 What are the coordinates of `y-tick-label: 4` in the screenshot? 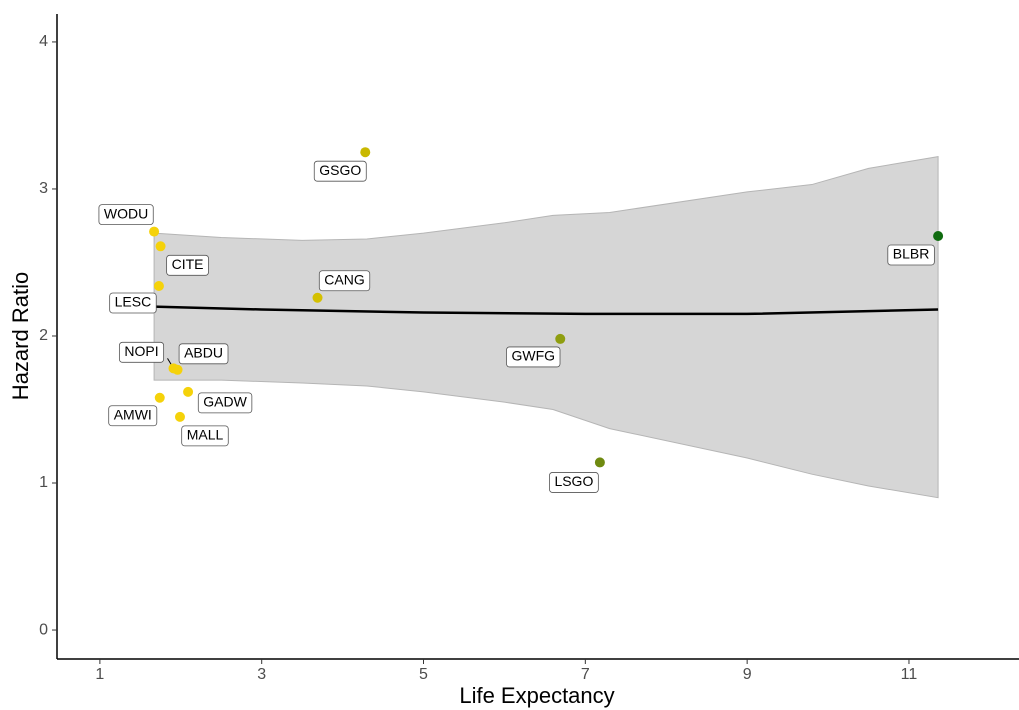 It's located at (43, 41).